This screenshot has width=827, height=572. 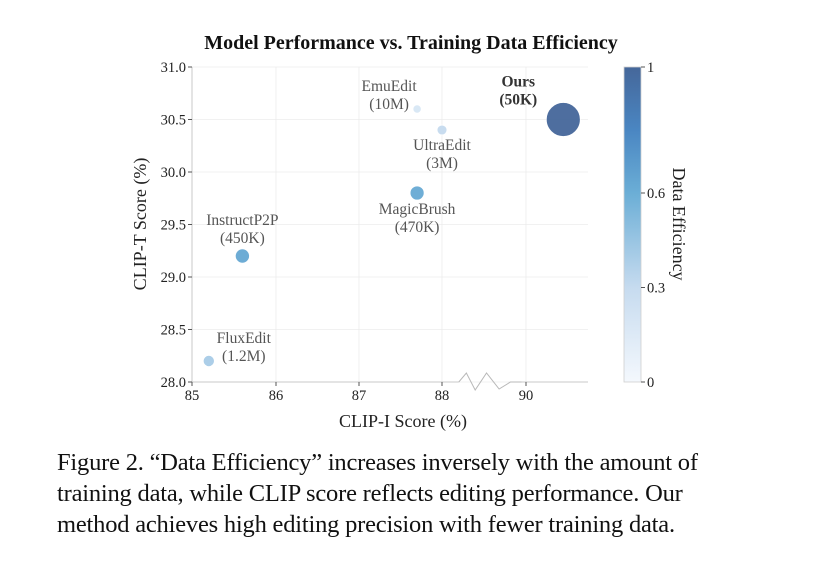 I want to click on point-label-data: (3M), so click(x=442, y=163).